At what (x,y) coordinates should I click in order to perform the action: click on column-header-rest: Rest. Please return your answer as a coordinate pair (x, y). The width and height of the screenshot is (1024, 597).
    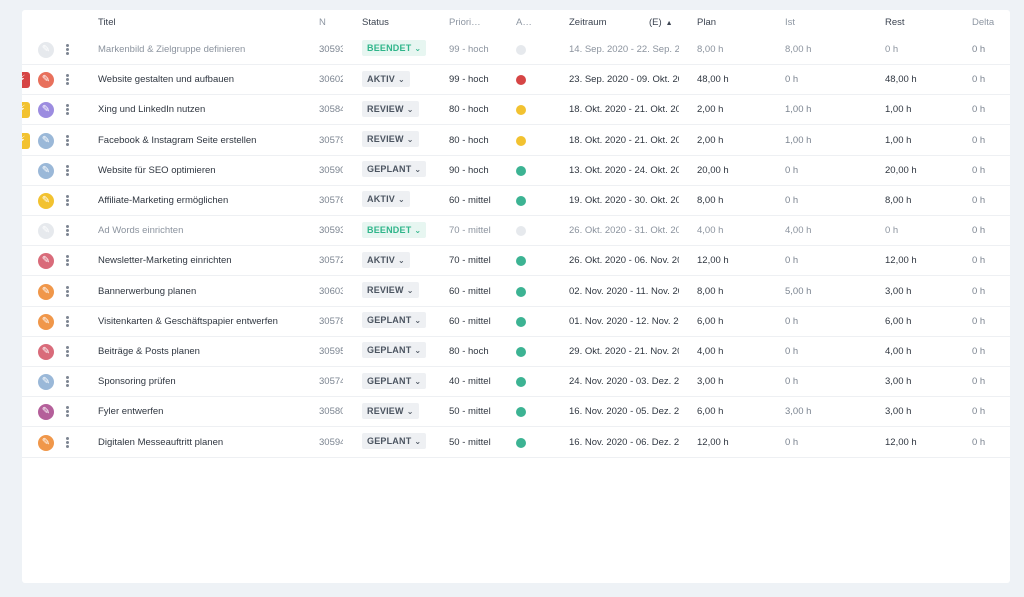
    Looking at the image, I should click on (895, 22).